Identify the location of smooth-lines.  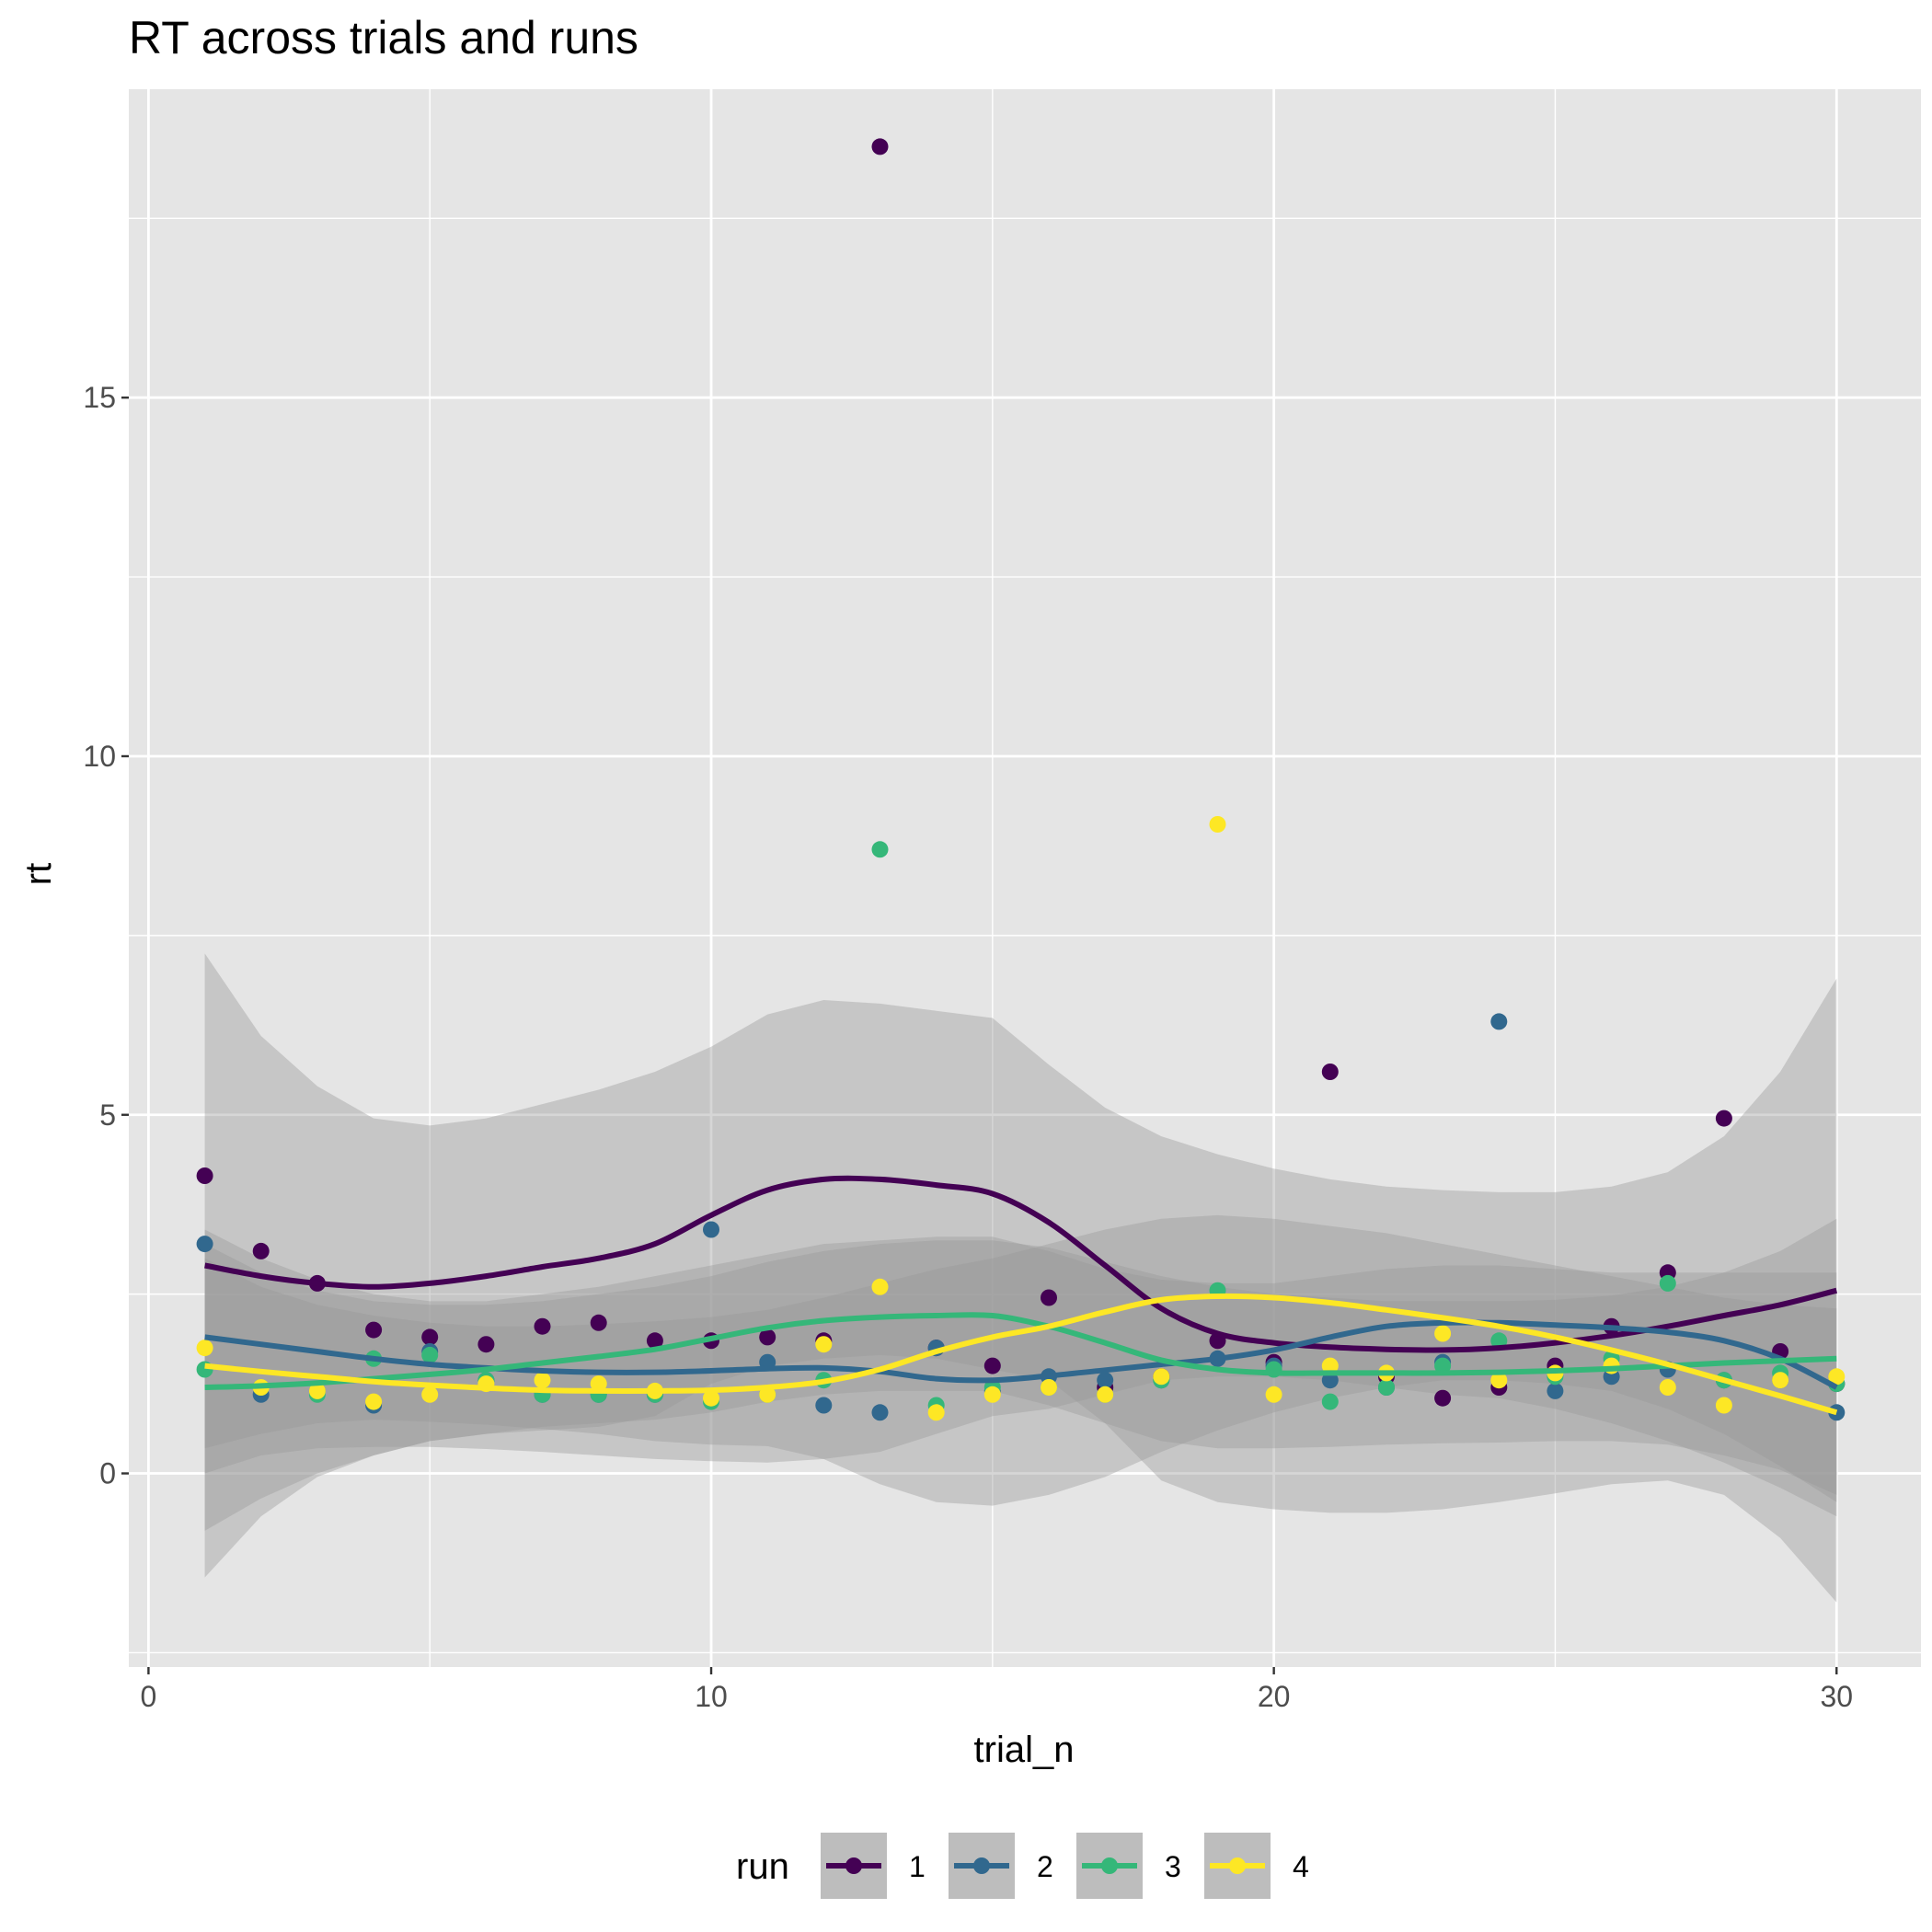
(1021, 1295).